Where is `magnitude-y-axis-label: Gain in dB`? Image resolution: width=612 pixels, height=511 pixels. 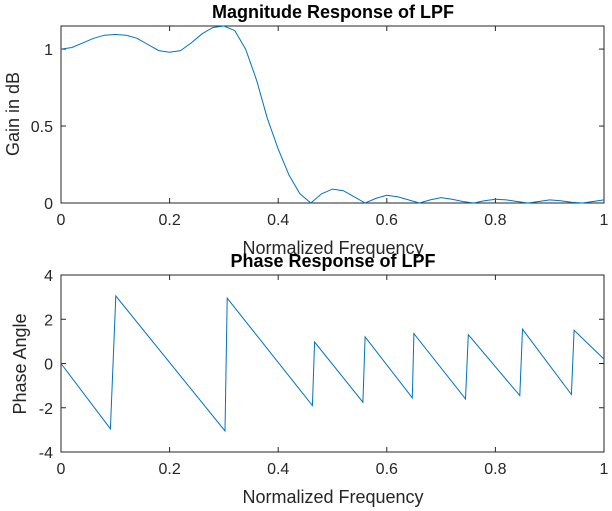
magnitude-y-axis-label: Gain in dB is located at coordinates (13, 114).